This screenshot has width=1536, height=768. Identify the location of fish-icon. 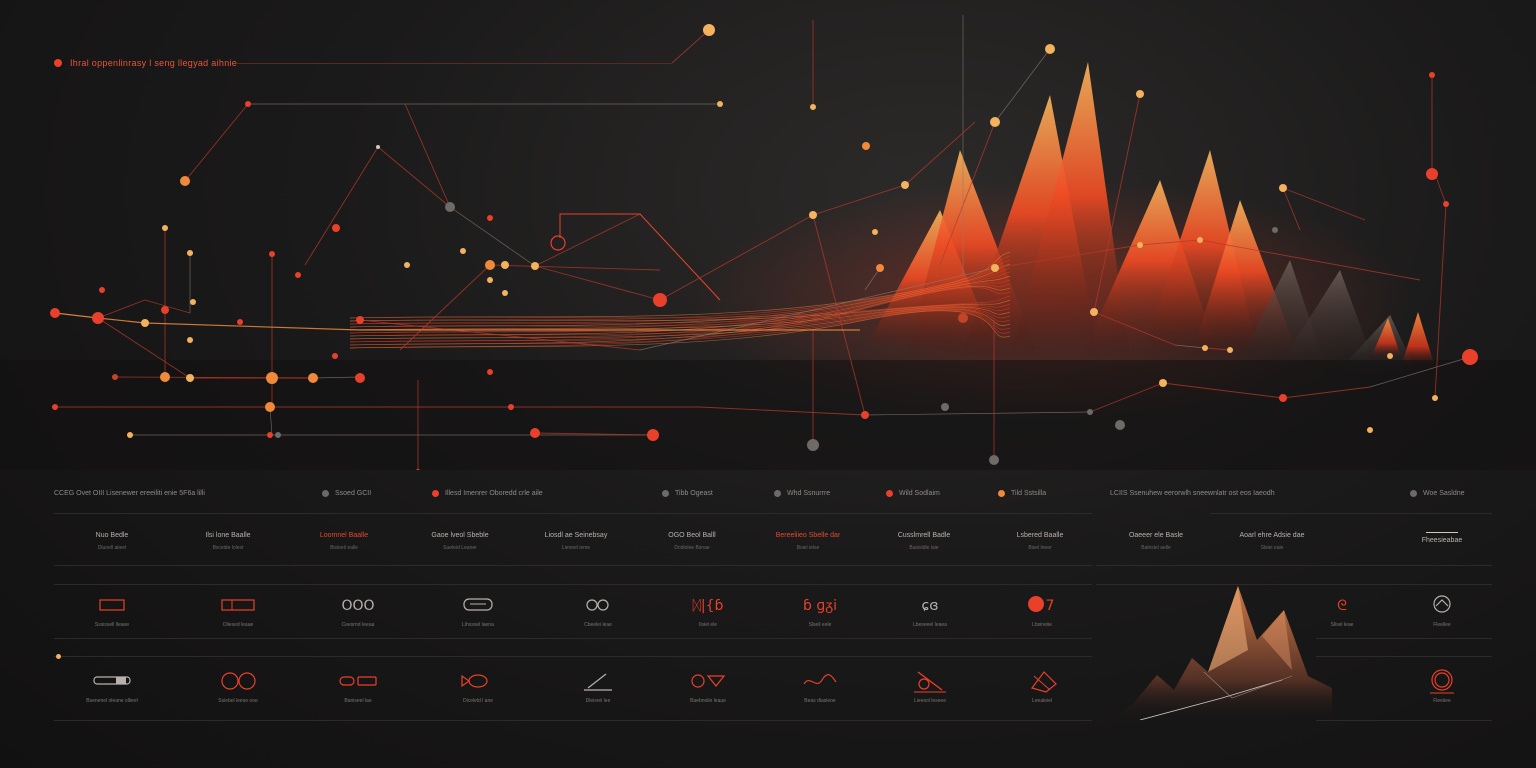
(478, 681).